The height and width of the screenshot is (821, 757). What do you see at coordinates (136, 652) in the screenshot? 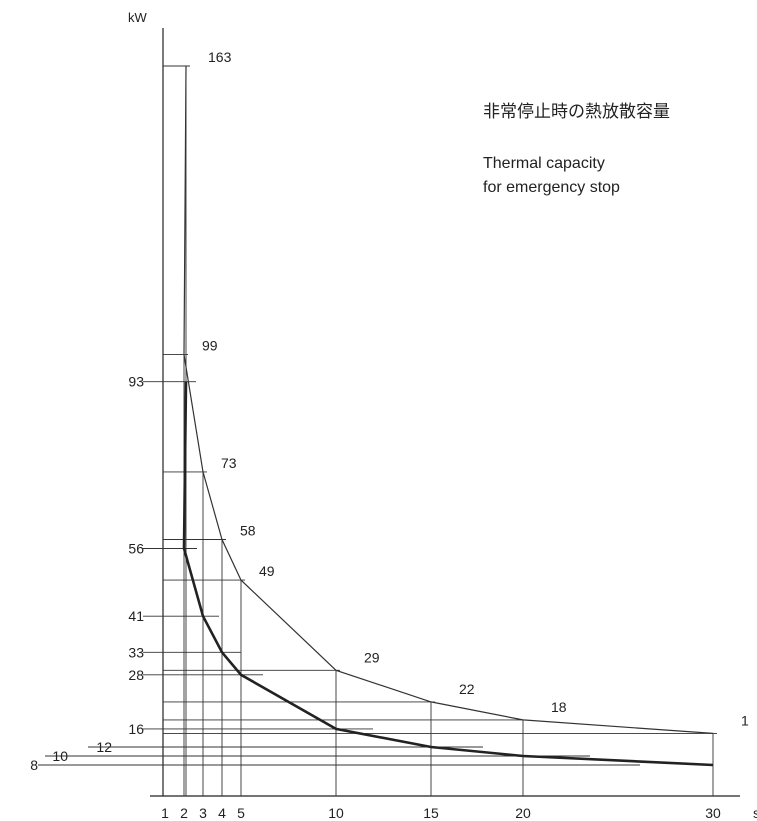
I see `lower-data-label: 33` at bounding box center [136, 652].